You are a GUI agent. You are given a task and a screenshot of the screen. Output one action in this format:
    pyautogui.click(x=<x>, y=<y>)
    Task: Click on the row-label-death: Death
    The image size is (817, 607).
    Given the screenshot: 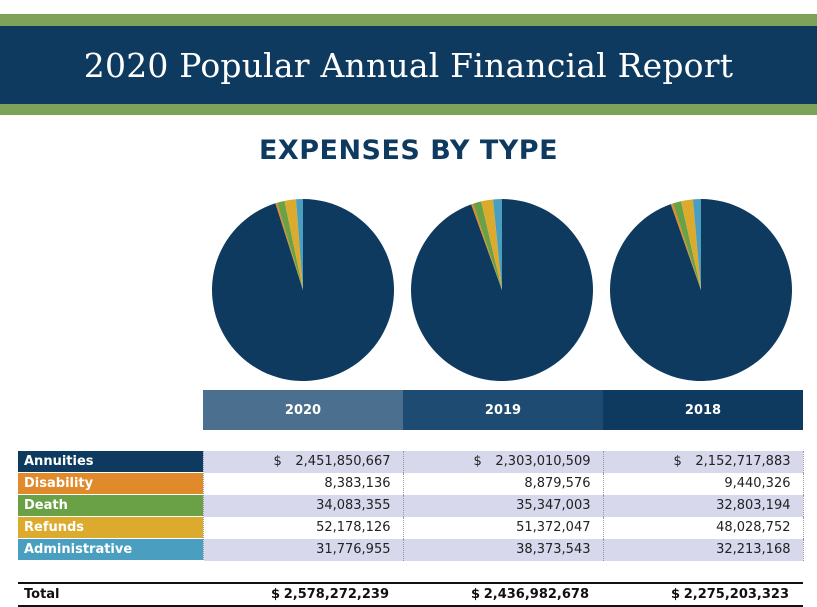 What is the action you would take?
    pyautogui.click(x=110, y=505)
    